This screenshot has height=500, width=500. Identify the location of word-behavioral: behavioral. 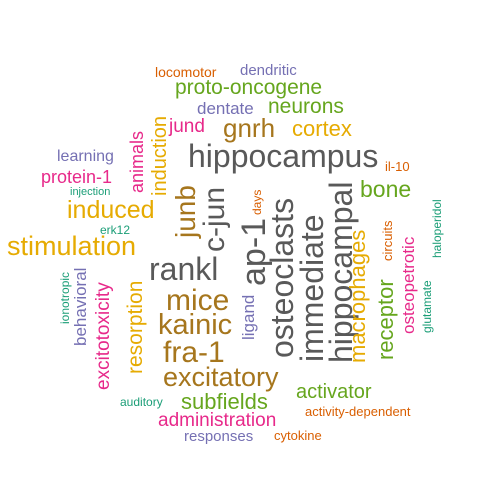
(80, 306).